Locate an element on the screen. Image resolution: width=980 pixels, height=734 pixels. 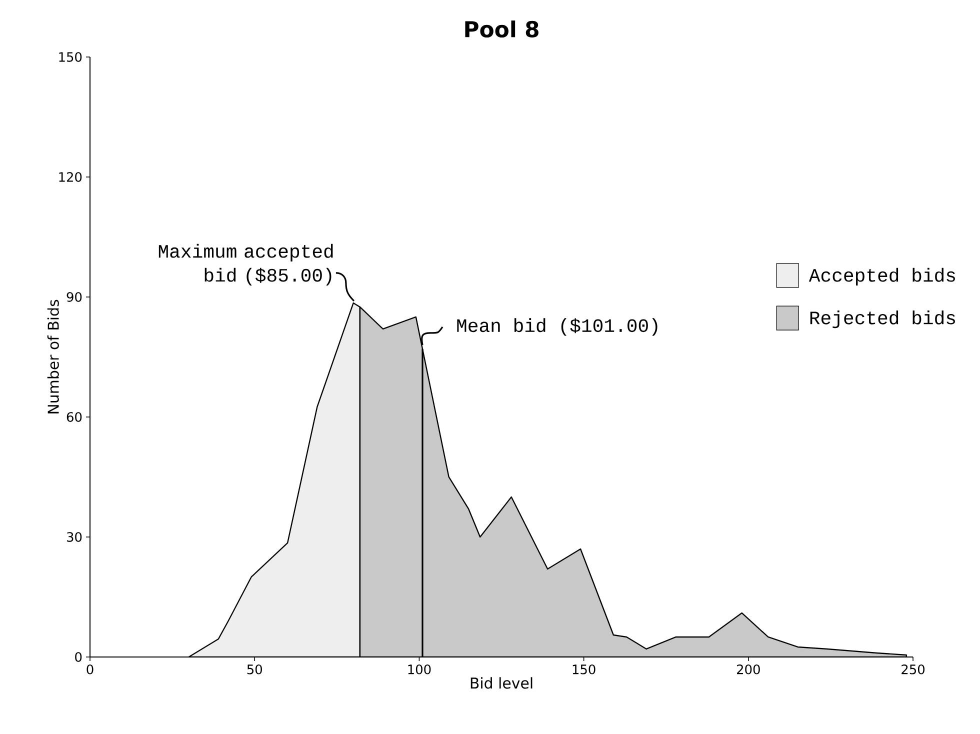
y-tick-label: 0 is located at coordinates (78, 657).